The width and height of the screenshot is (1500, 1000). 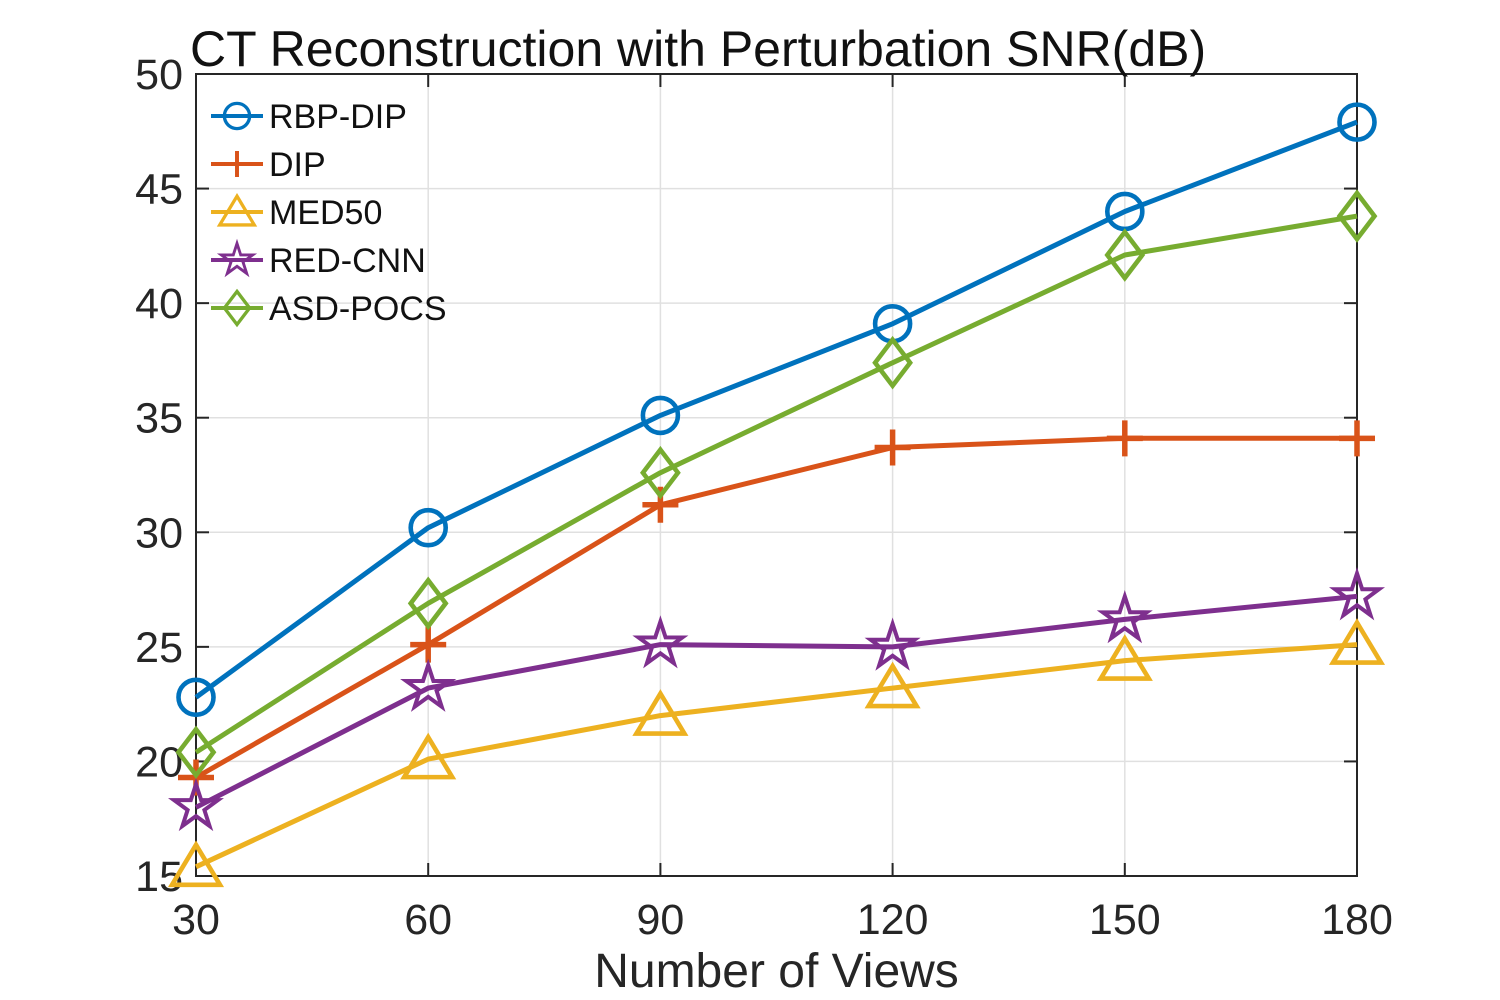 What do you see at coordinates (358, 309) in the screenshot?
I see `legend-label-asd-pocs: ASD-POCS` at bounding box center [358, 309].